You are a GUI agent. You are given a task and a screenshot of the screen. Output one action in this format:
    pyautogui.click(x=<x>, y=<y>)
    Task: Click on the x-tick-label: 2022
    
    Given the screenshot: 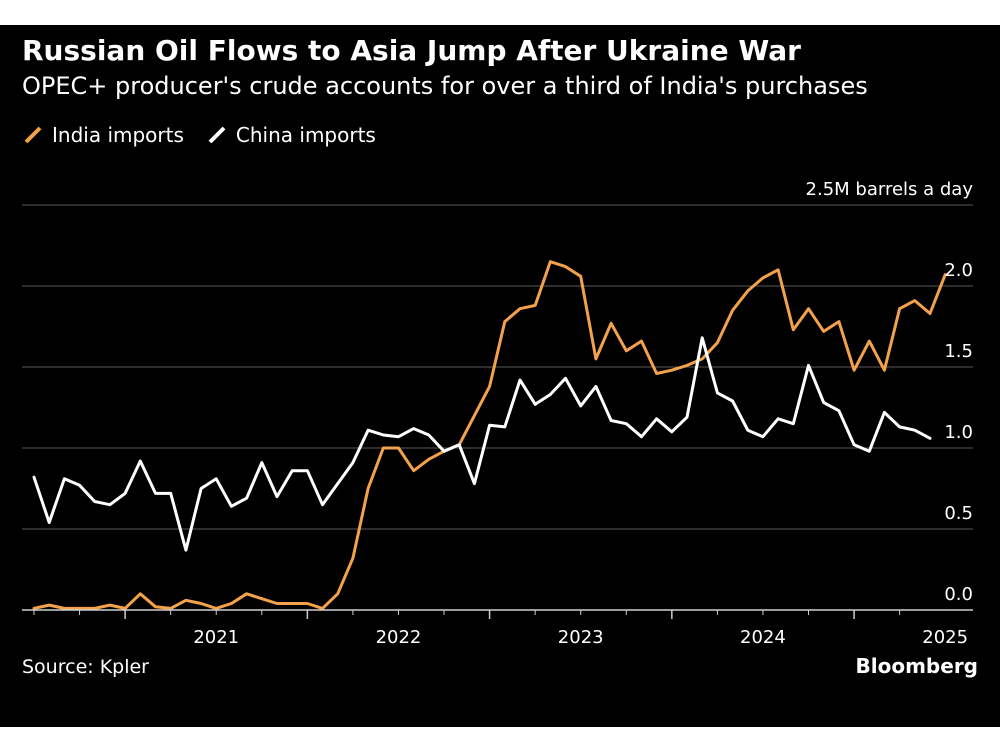 What is the action you would take?
    pyautogui.click(x=399, y=637)
    